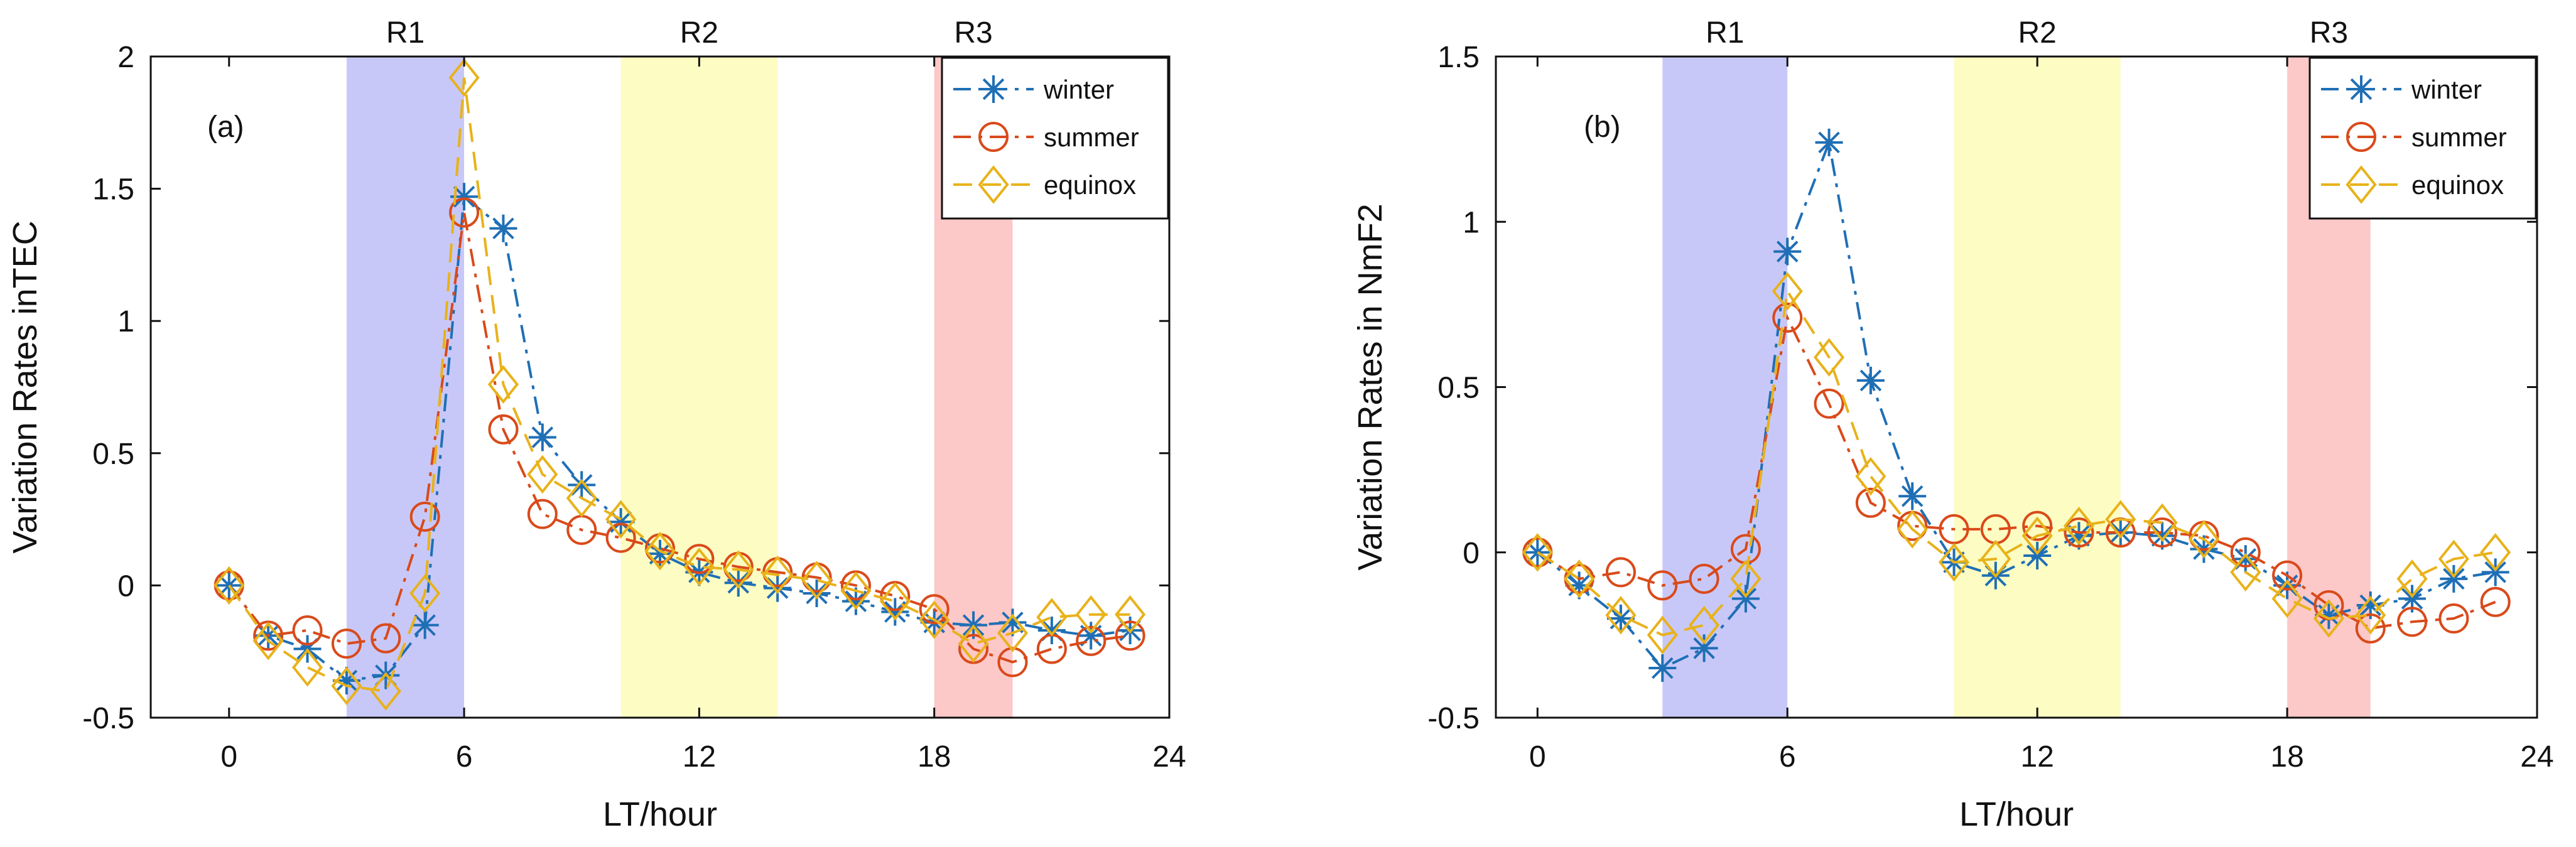 This screenshot has height=847, width=2576. I want to click on legend-label-equinox: equinox, so click(2458, 185).